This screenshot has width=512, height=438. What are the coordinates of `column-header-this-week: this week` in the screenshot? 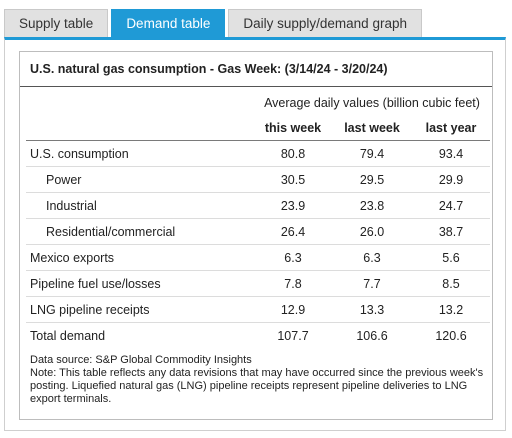 It's located at (293, 128).